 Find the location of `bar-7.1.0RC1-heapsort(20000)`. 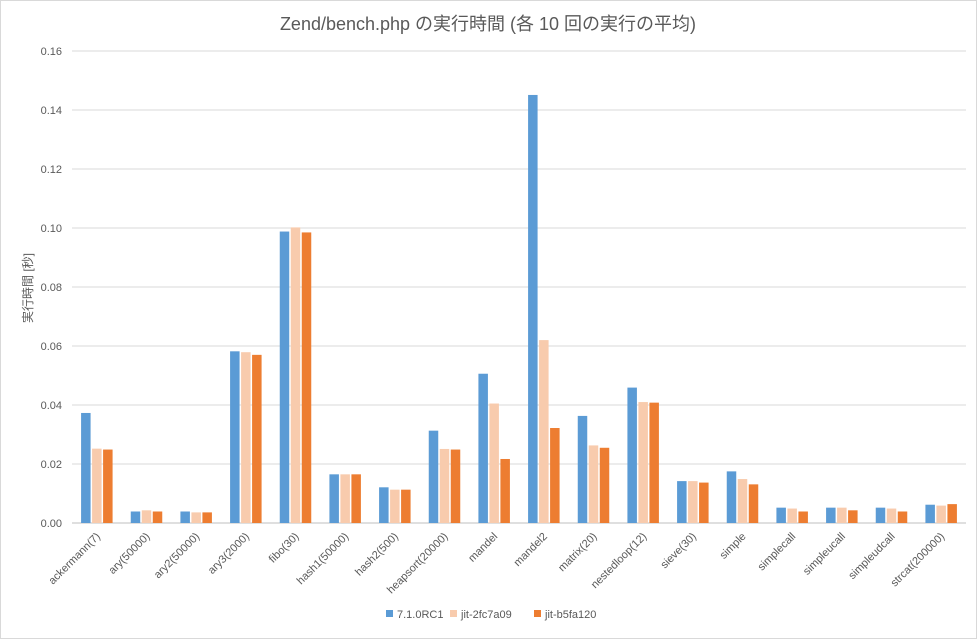

bar-7.1.0RC1-heapsort(20000) is located at coordinates (433, 476).